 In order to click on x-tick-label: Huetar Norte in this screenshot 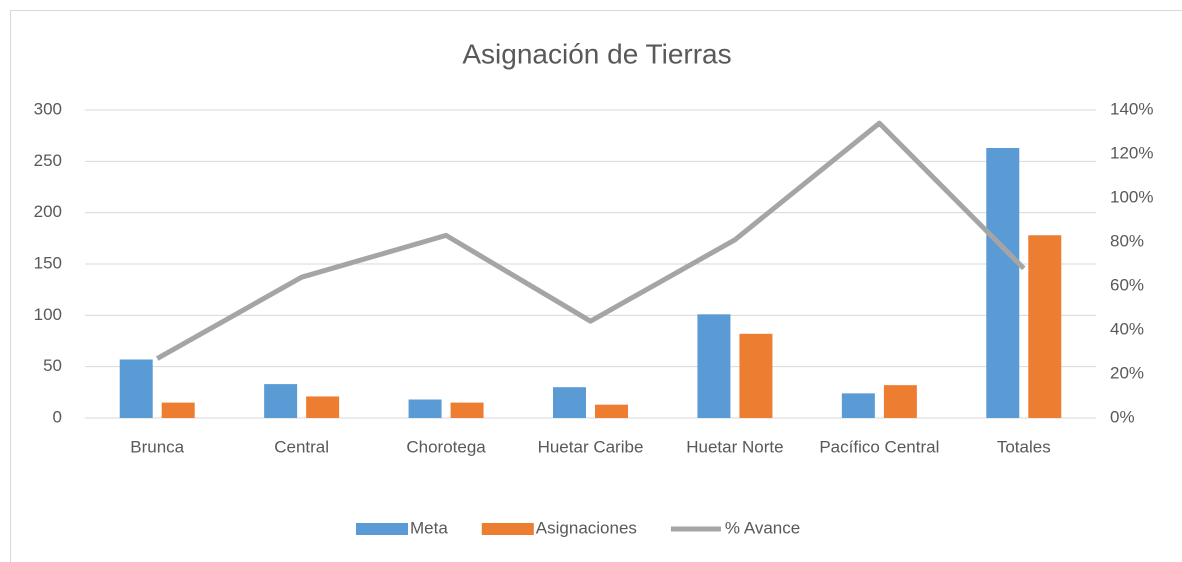, I will do `click(734, 446)`.